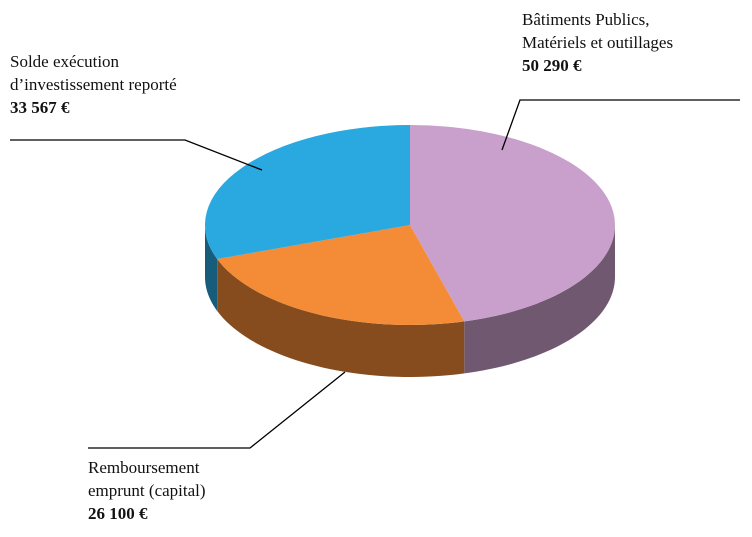 This screenshot has height=537, width=752. I want to click on value-label: 50 290 €, so click(552, 65).